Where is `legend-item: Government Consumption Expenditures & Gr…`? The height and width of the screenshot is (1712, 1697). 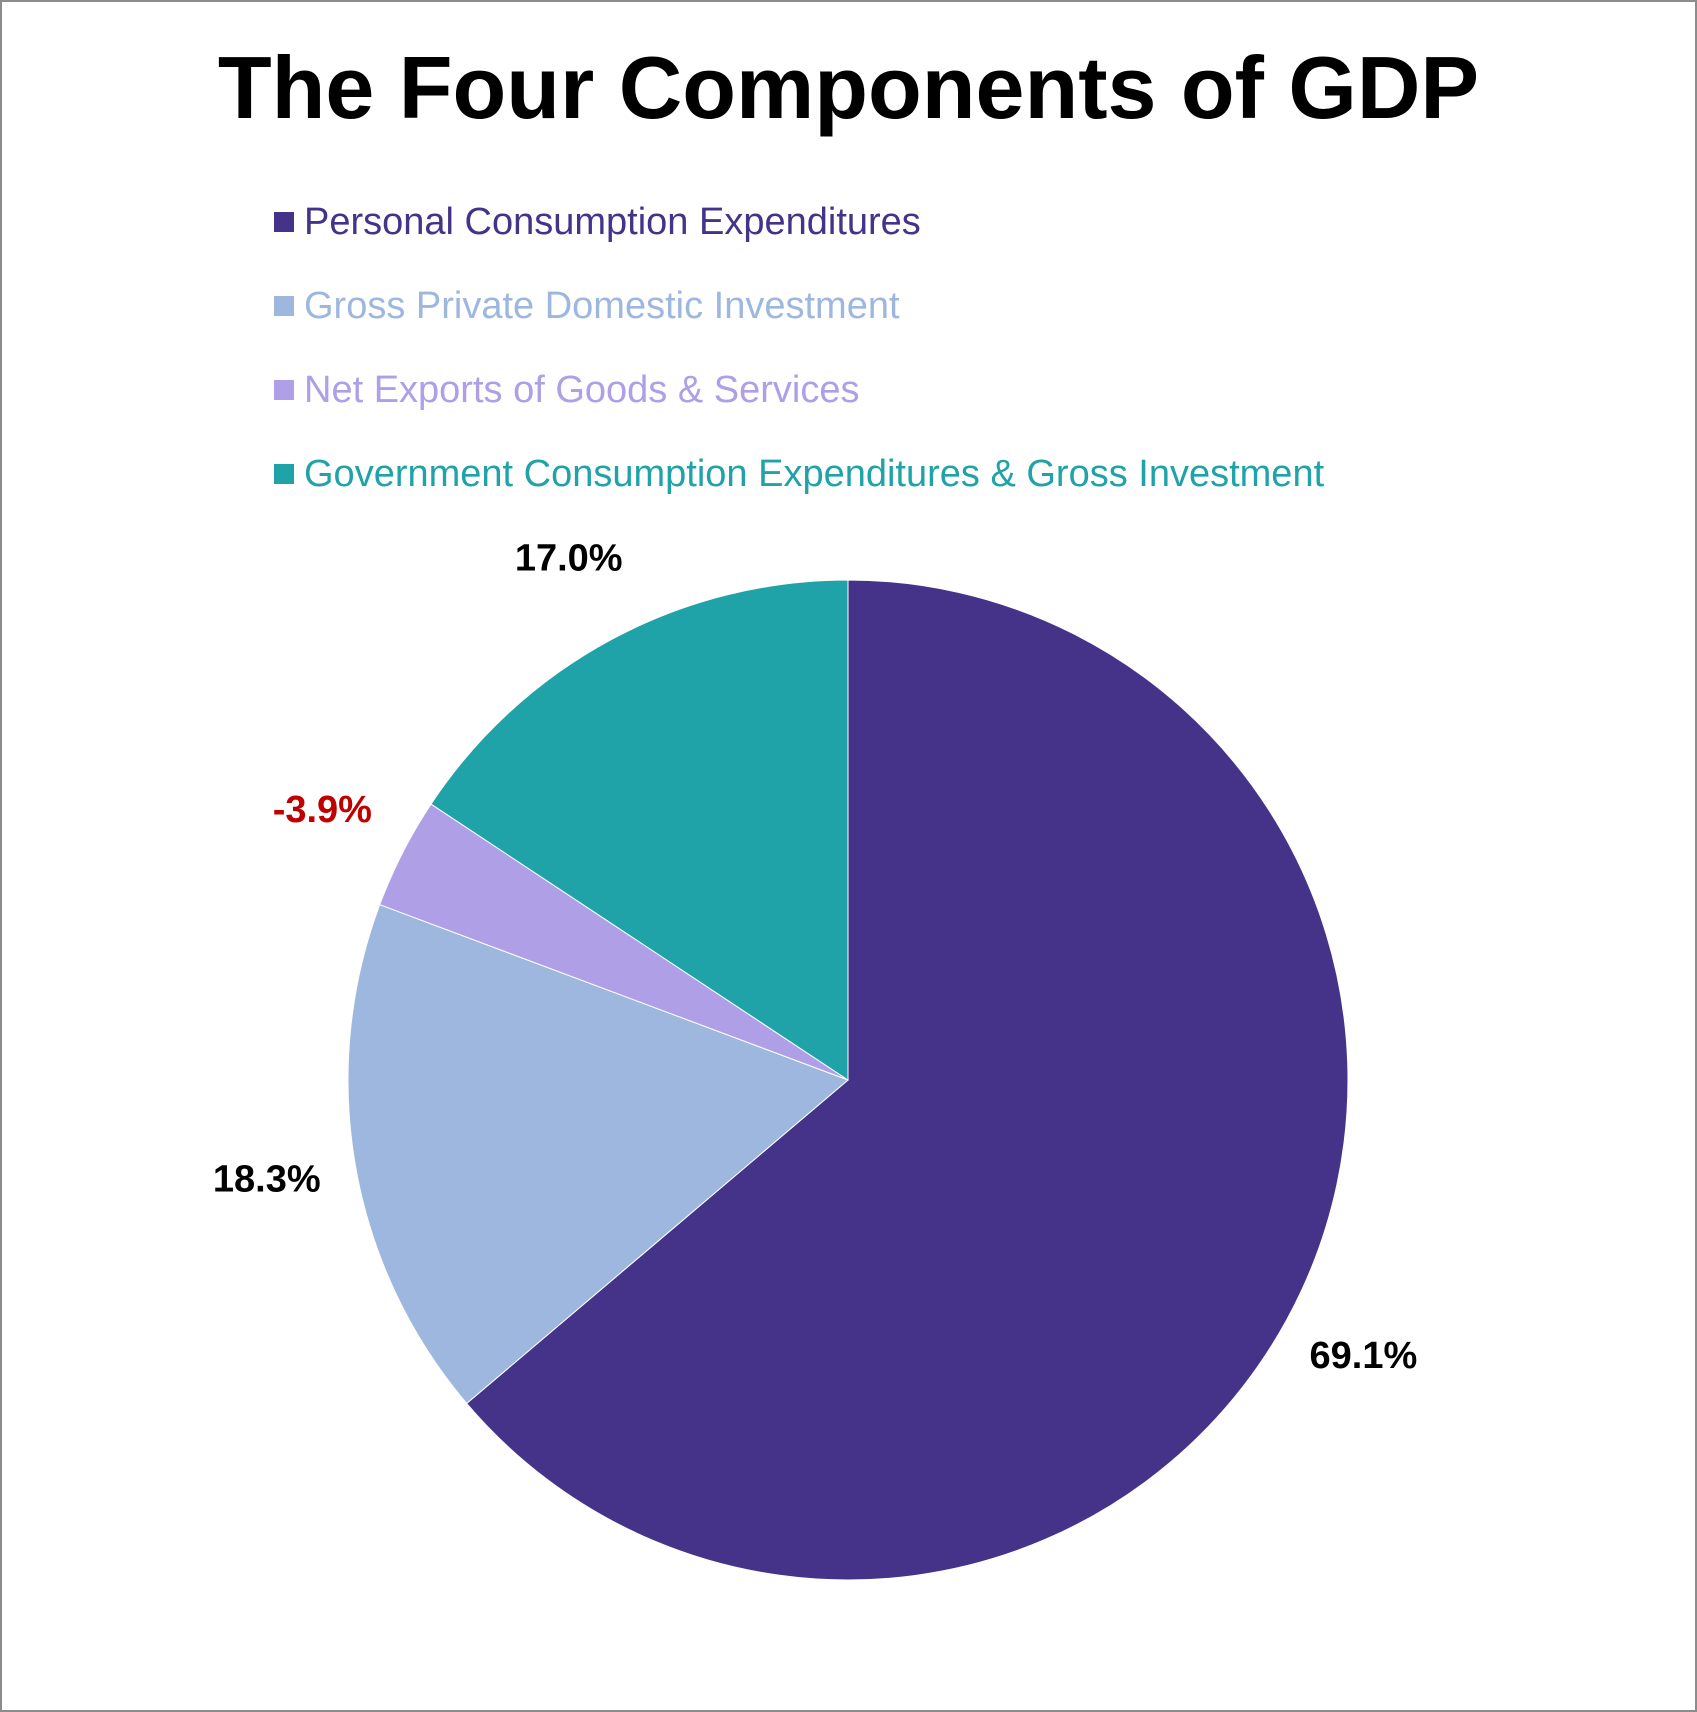
legend-item: Government Consumption Expenditures & Gr… is located at coordinates (799, 474).